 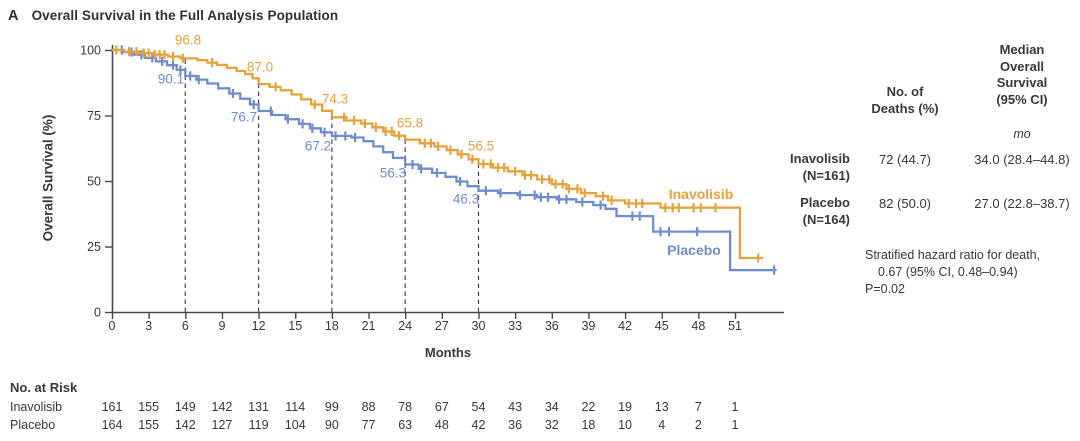 What do you see at coordinates (260, 67) in the screenshot?
I see `survival-annotation-inavolisib: 87.0` at bounding box center [260, 67].